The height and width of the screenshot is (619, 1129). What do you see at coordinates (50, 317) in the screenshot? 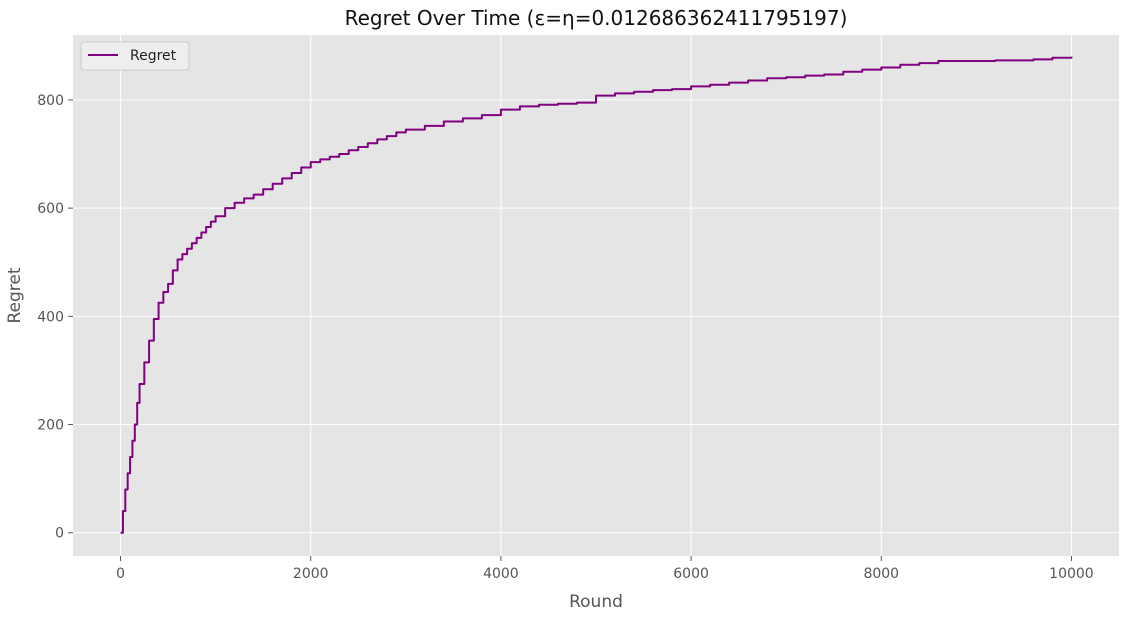
I see `y-tick-label: 400` at bounding box center [50, 317].